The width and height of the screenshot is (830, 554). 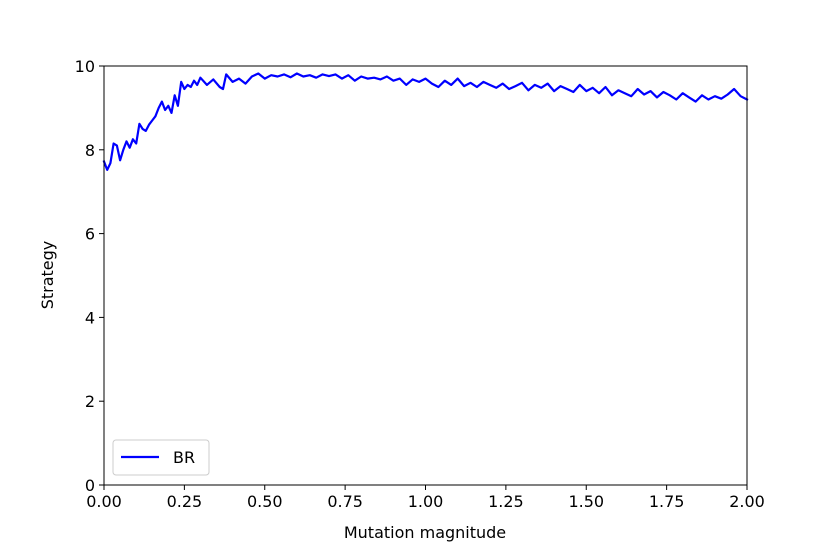 I want to click on x-tick-label: 0.75, so click(x=345, y=501).